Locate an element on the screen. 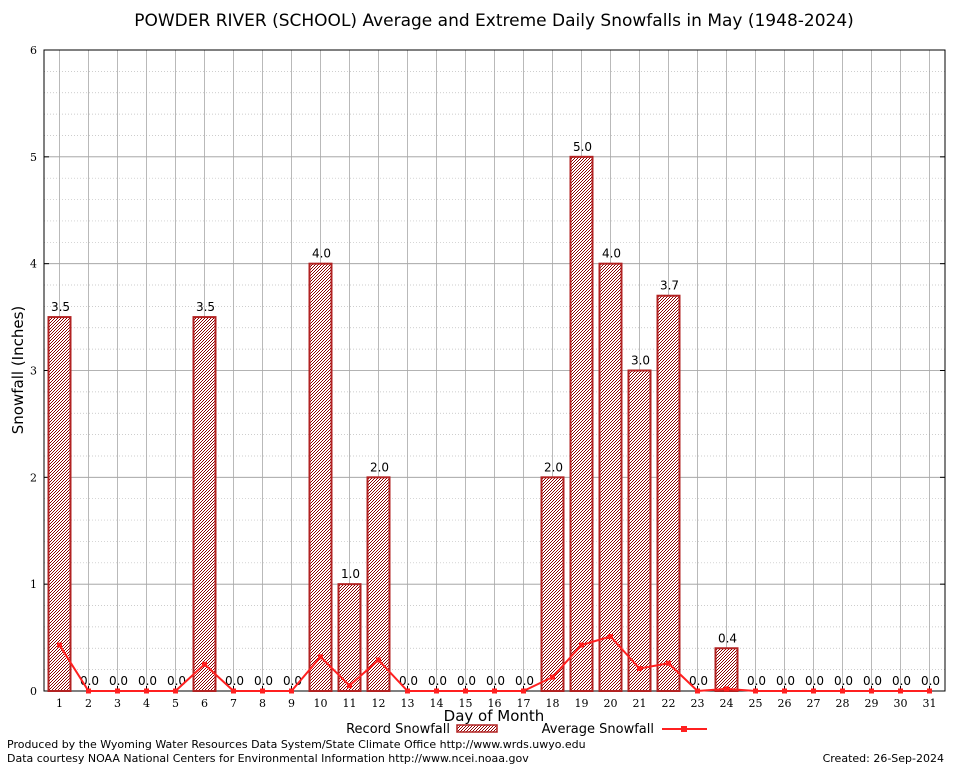 The height and width of the screenshot is (768, 954). average-line is located at coordinates (494, 664).